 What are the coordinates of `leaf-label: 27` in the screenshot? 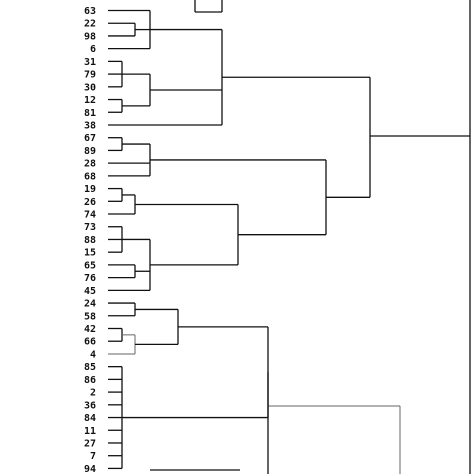 It's located at (90, 443).